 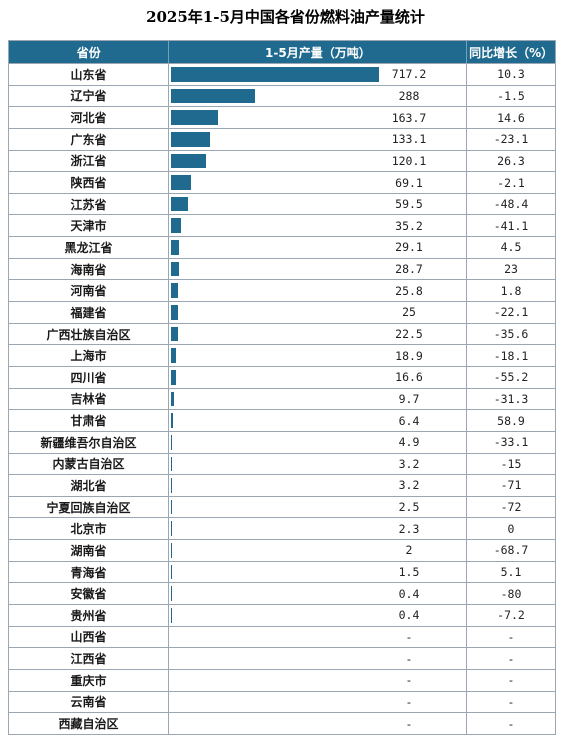 What do you see at coordinates (318, 615) in the screenshot?
I see `output-cell: 0.4` at bounding box center [318, 615].